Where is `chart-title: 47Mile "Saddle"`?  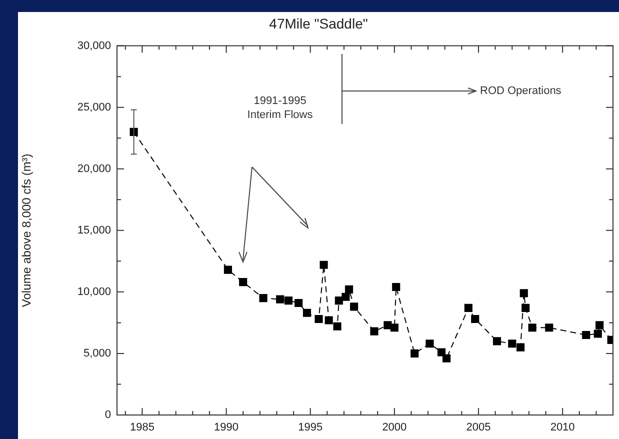
chart-title: 47Mile "Saddle" is located at coordinates (318, 23).